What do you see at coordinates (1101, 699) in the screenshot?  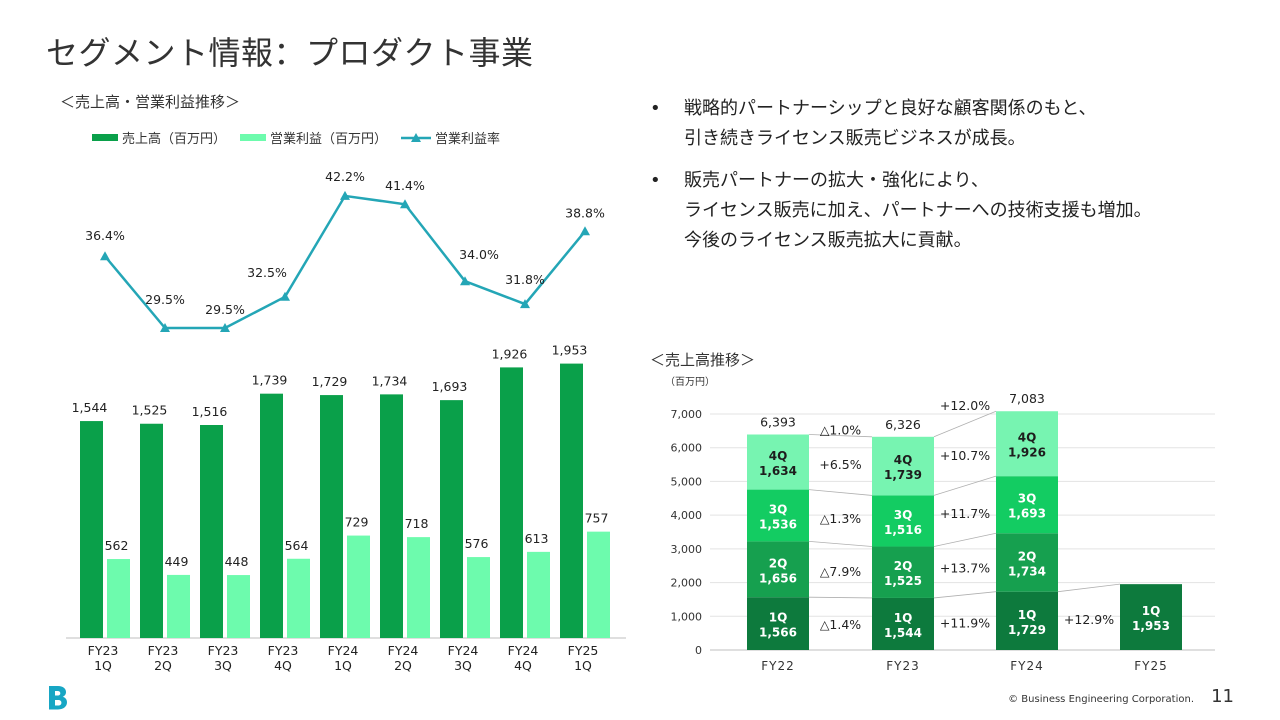 I see `copyright-text: © Business Engineering Corporation.` at bounding box center [1101, 699].